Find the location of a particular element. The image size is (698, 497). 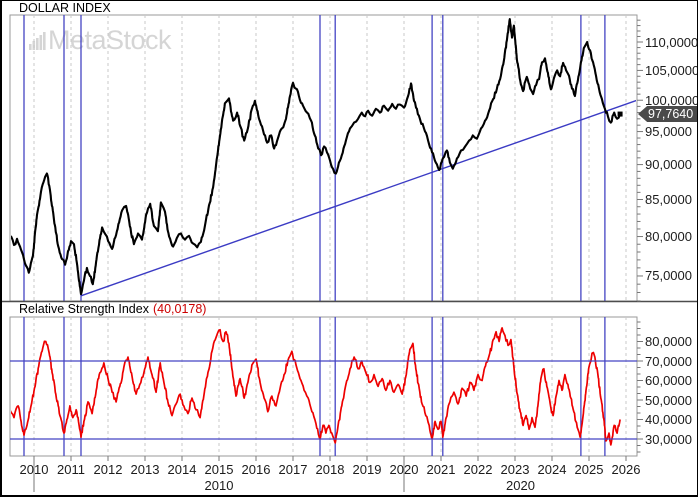

rsi-value: (40,0178) is located at coordinates (179, 309).